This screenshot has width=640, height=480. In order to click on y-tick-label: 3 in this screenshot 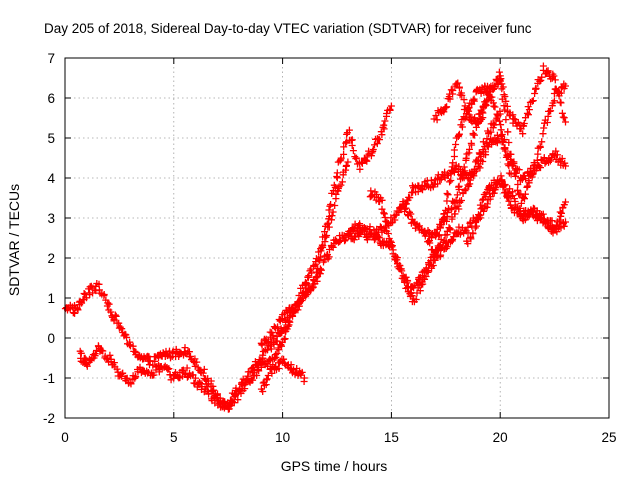, I will do `click(51, 218)`.